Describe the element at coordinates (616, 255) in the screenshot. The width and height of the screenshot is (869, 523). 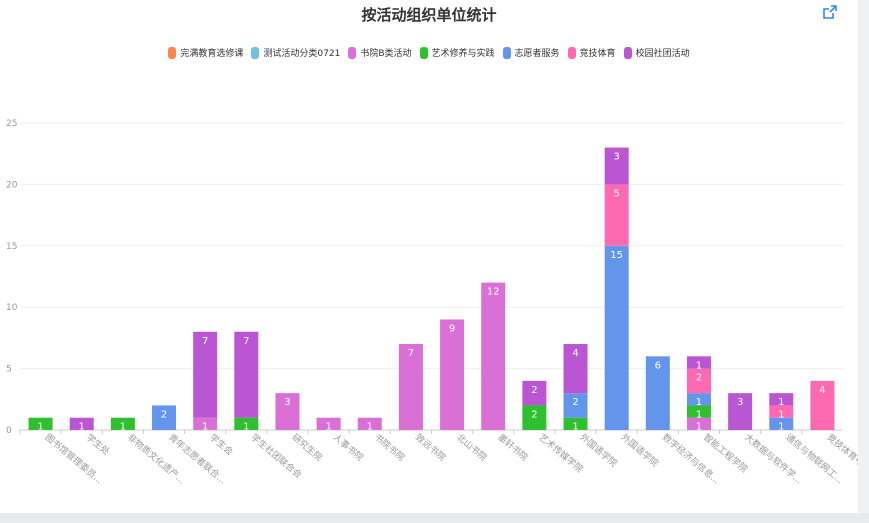
I see `data-label: 15` at that location.